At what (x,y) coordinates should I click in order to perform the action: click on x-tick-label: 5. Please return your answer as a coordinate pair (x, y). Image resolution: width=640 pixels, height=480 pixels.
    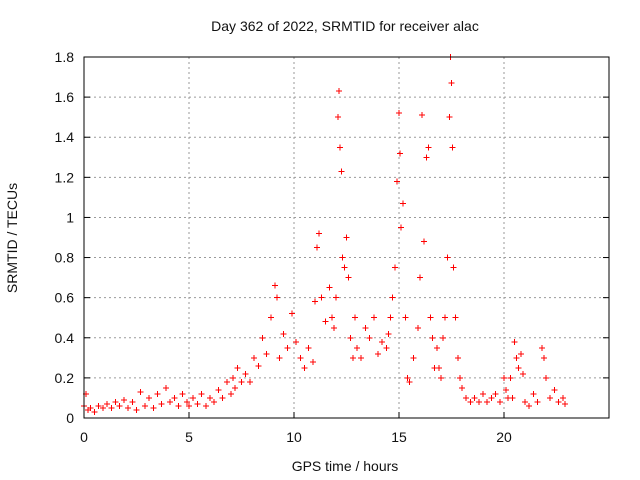
    Looking at the image, I should click on (189, 437).